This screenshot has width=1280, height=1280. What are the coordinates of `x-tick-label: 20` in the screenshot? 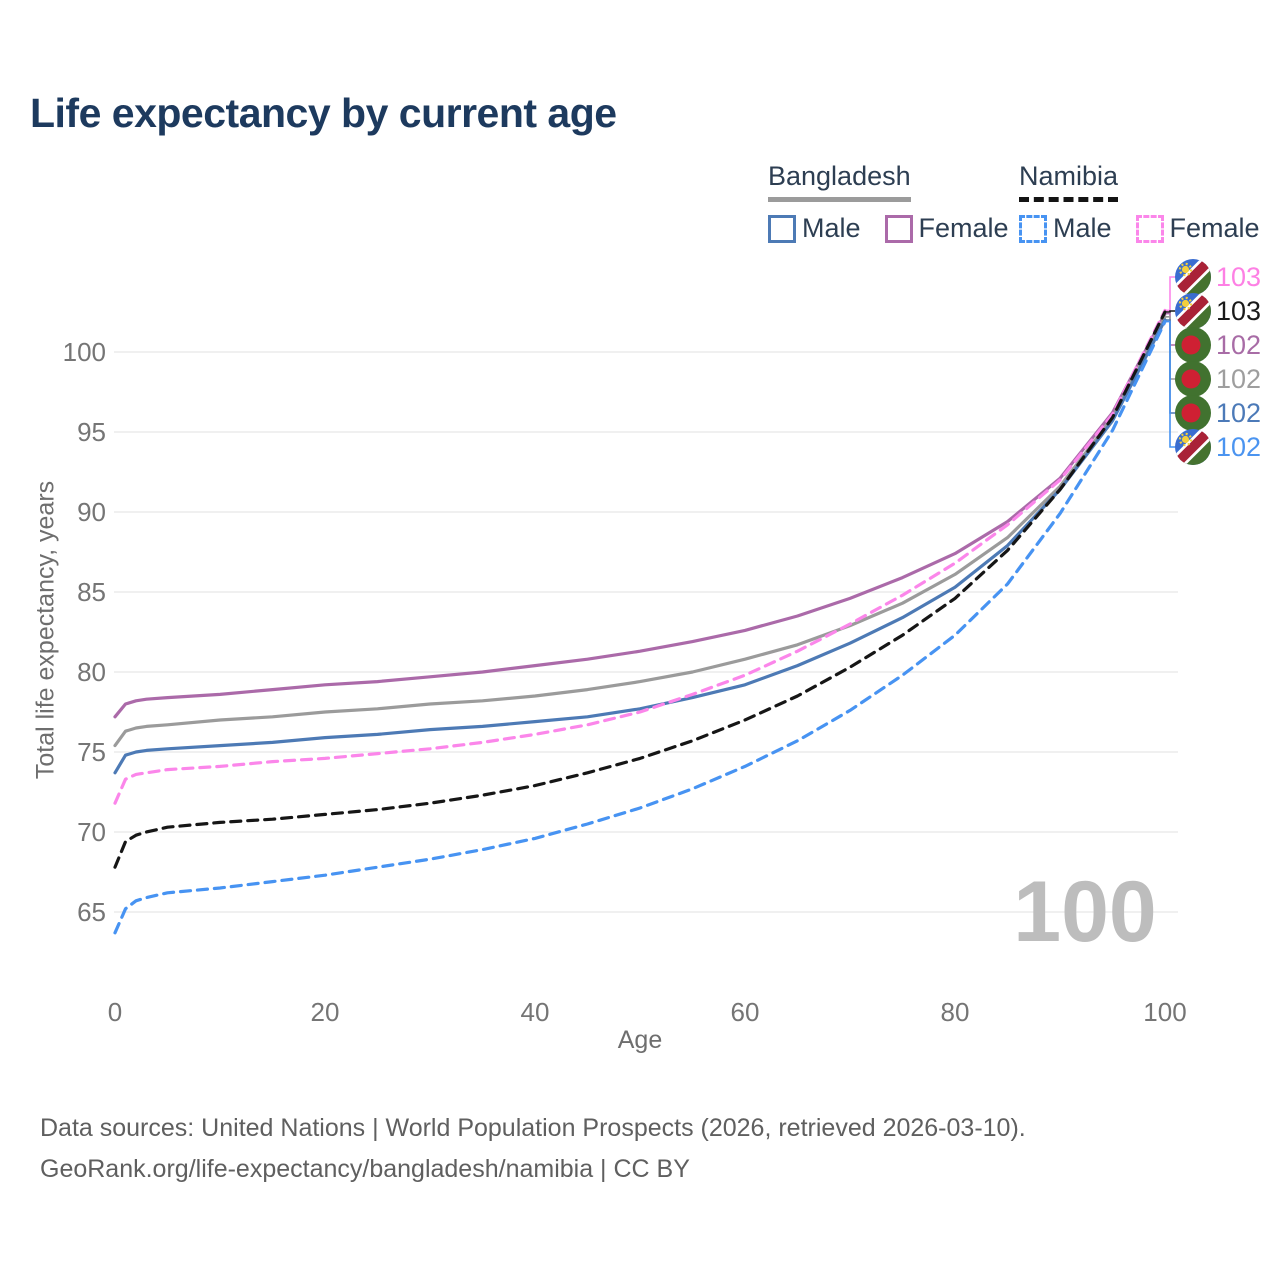 It's located at (325, 1012).